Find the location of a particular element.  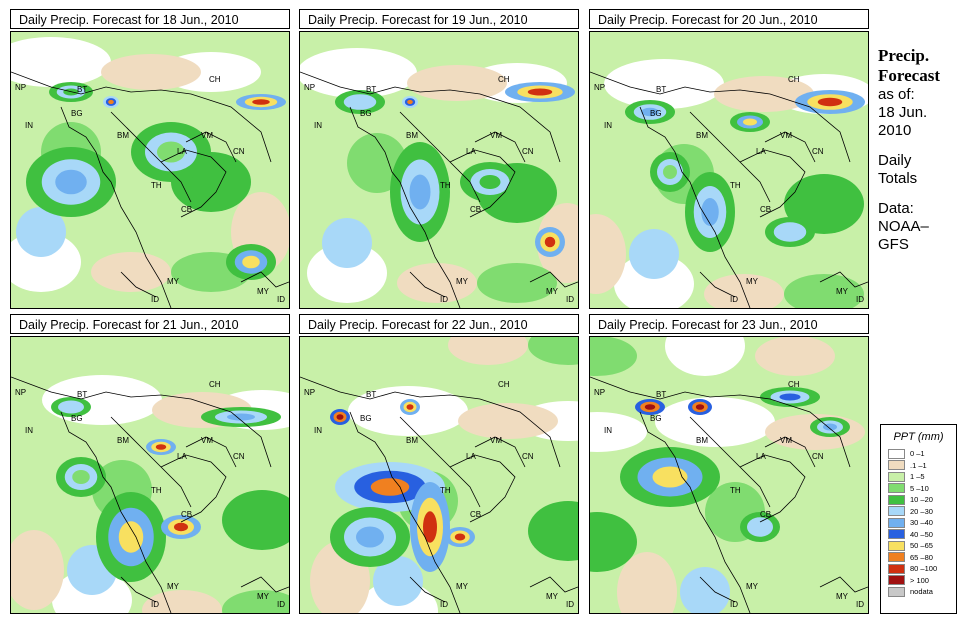

legend-item: 65 –80 is located at coordinates (922, 558).